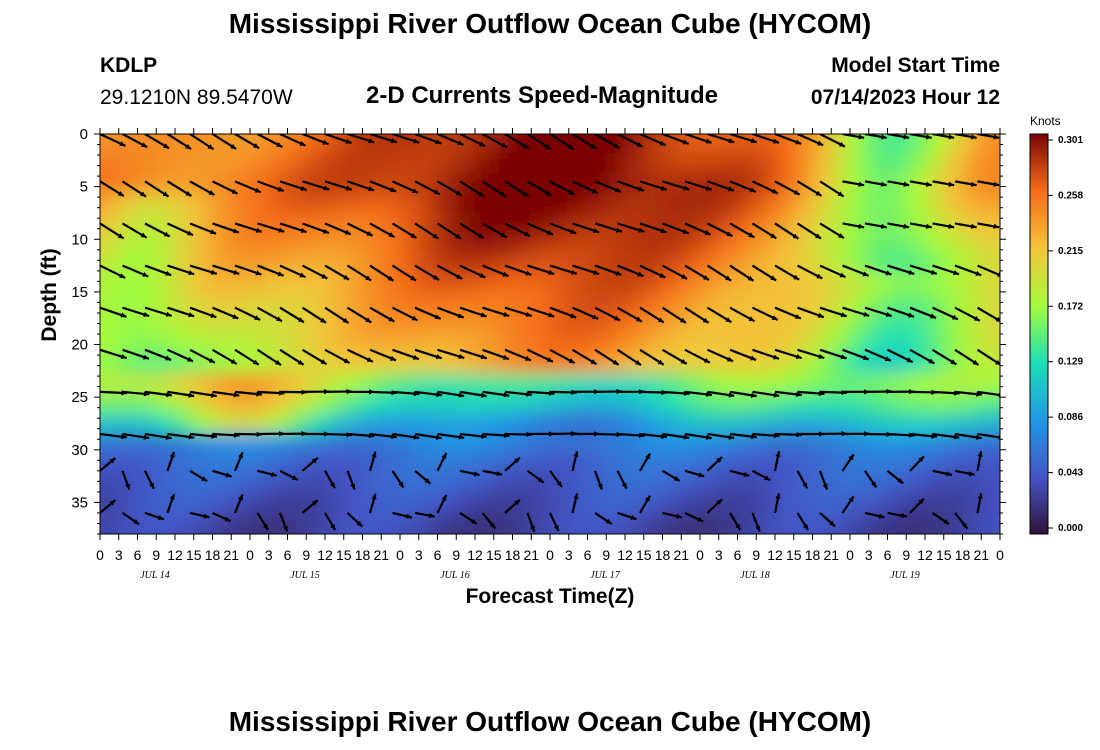 The height and width of the screenshot is (750, 1100). What do you see at coordinates (306, 555) in the screenshot?
I see `x-tick-label: 9` at bounding box center [306, 555].